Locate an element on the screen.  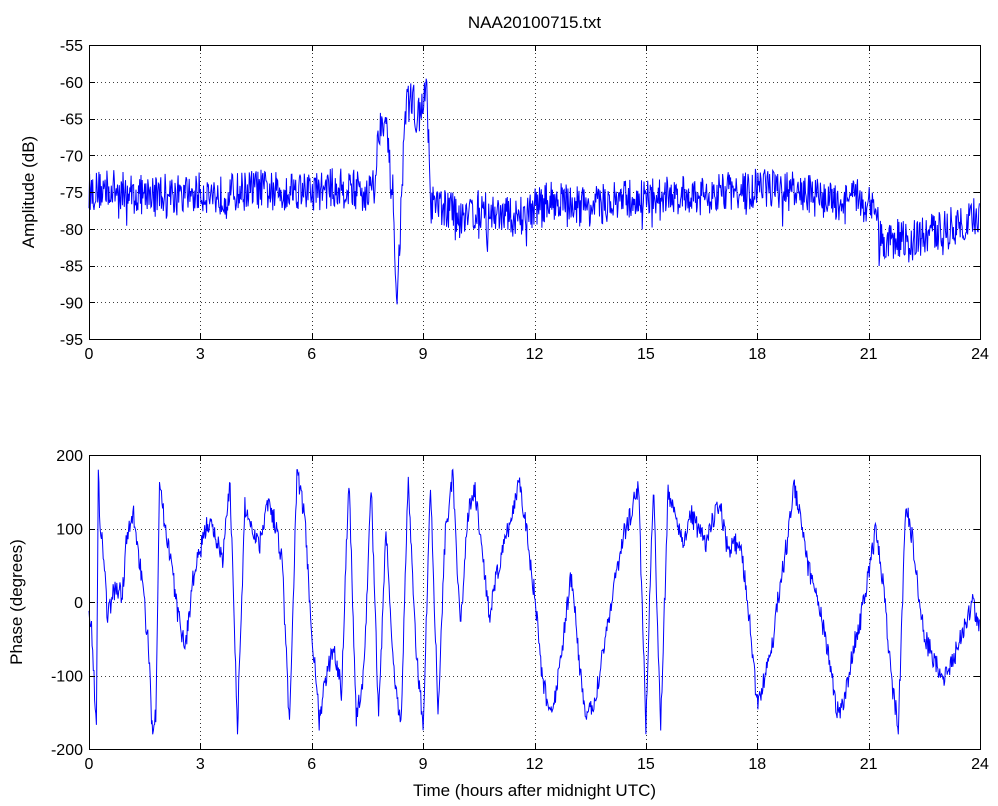
y-tick-label: -65 is located at coordinates (71, 120).